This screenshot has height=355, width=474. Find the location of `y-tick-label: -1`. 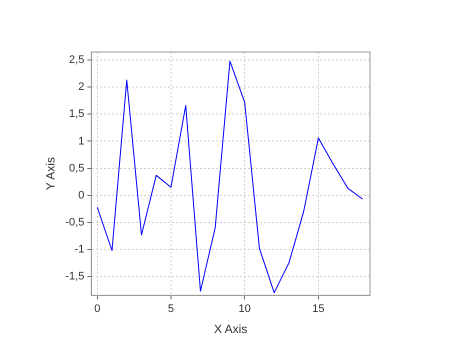

y-tick-label: -1 is located at coordinates (79, 249).